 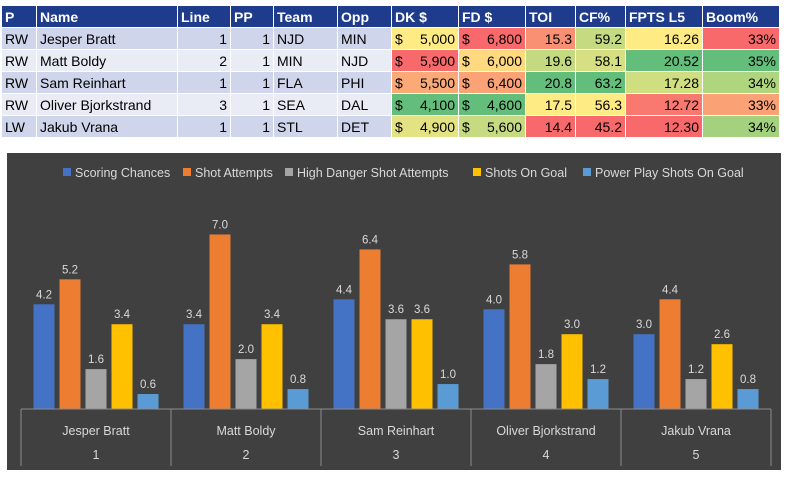 What do you see at coordinates (600, 82) in the screenshot?
I see `cell-cf: 63.2` at bounding box center [600, 82].